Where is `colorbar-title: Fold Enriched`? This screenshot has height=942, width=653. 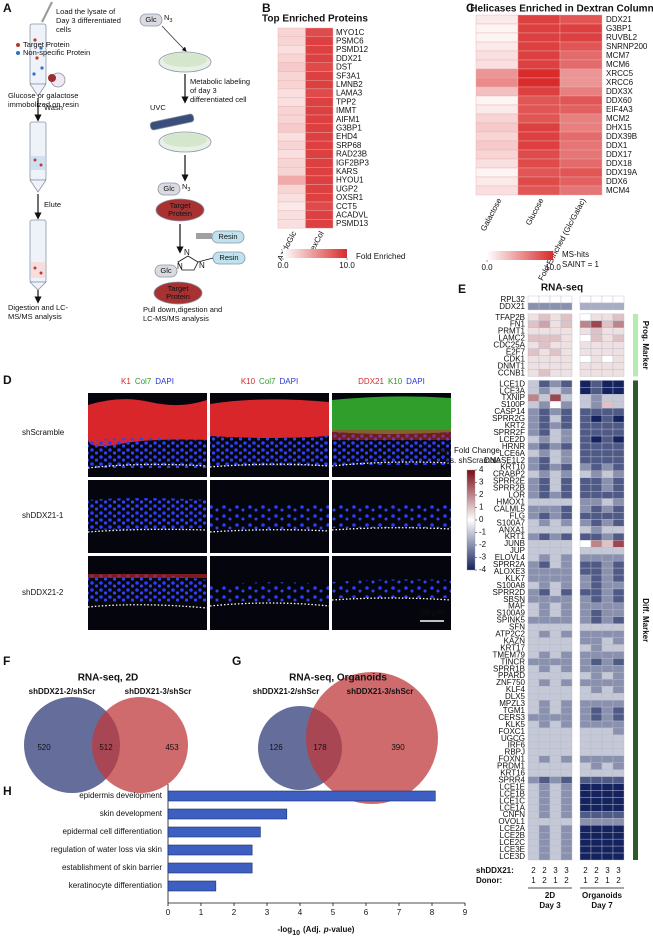
colorbar-title: Fold Enriched is located at coordinates (380, 256).